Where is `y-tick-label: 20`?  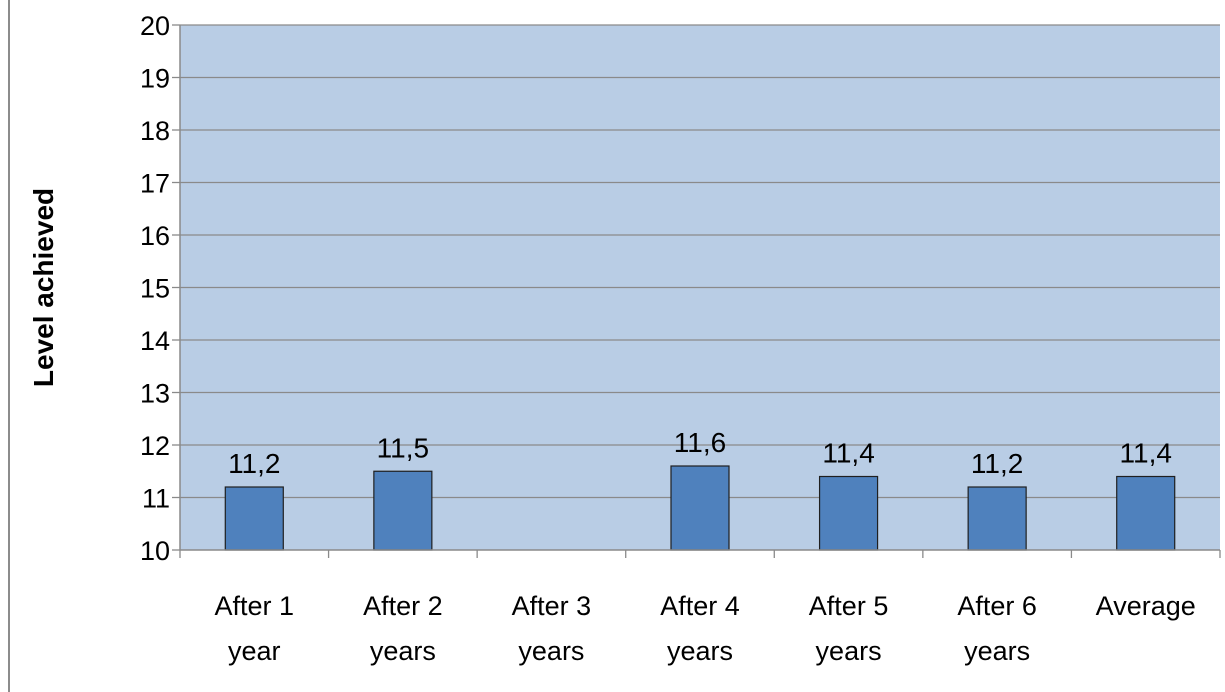 y-tick-label: 20 is located at coordinates (155, 26).